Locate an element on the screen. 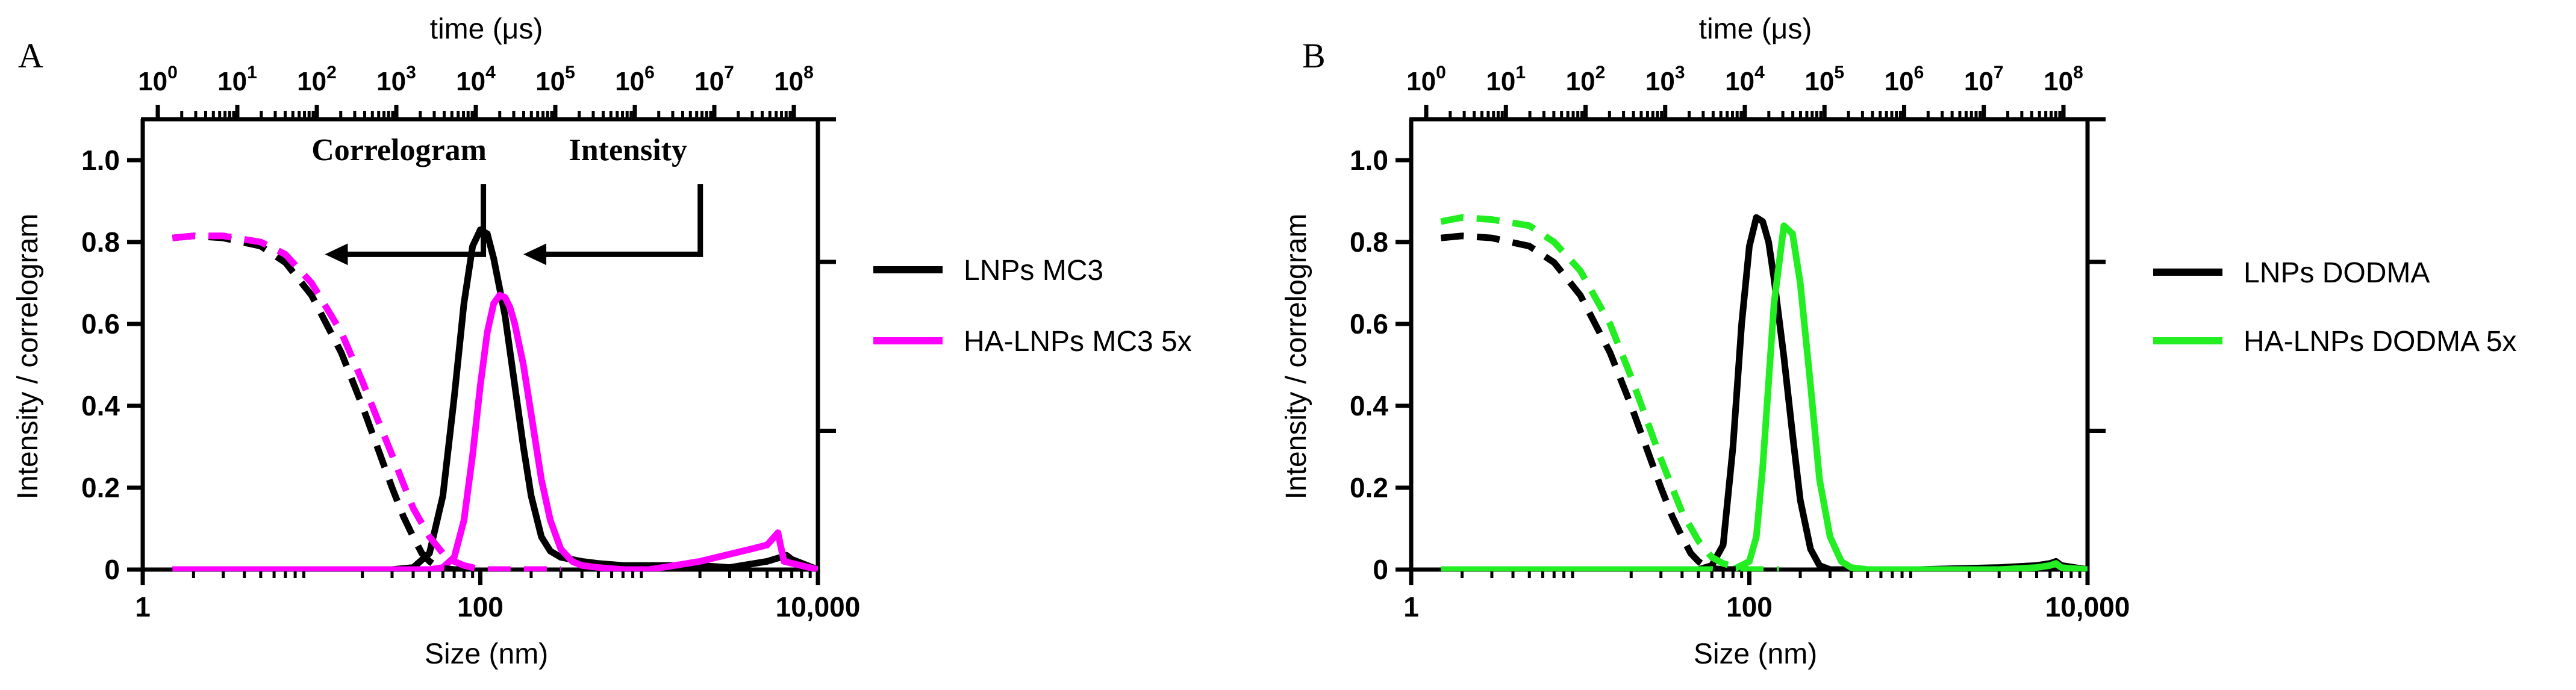 The image size is (2576, 690). legend-label: HA-LNPs MC3 5x is located at coordinates (1078, 342).